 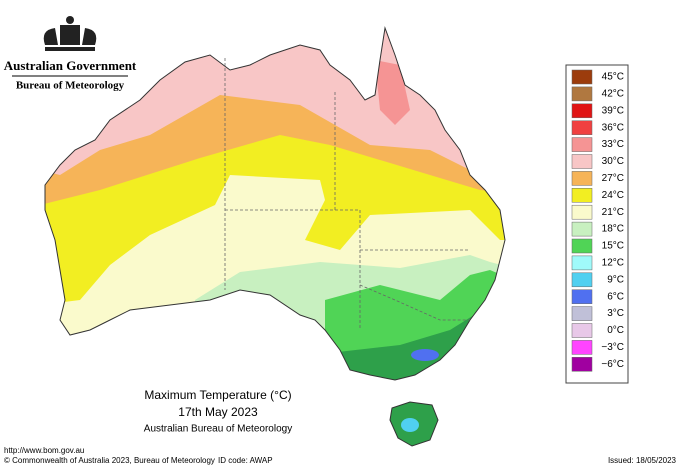 What do you see at coordinates (615, 296) in the screenshot?
I see `legend-label: 6°C` at bounding box center [615, 296].